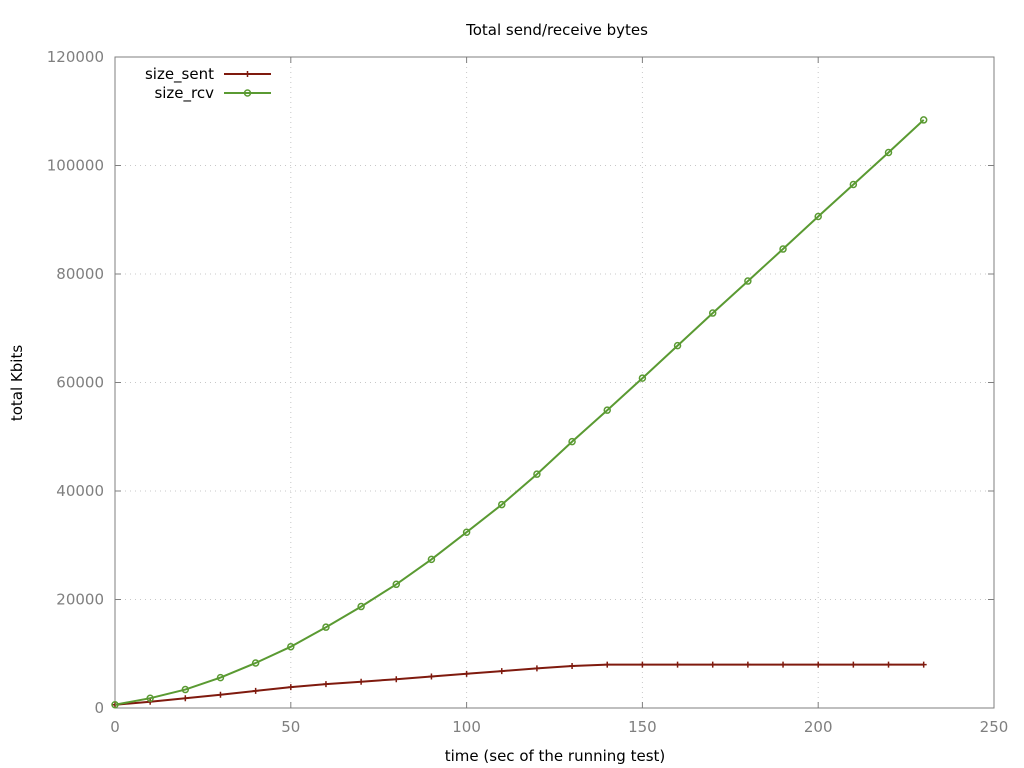 This screenshot has width=1024, height=768. I want to click on x-tick-label: 200, so click(818, 727).